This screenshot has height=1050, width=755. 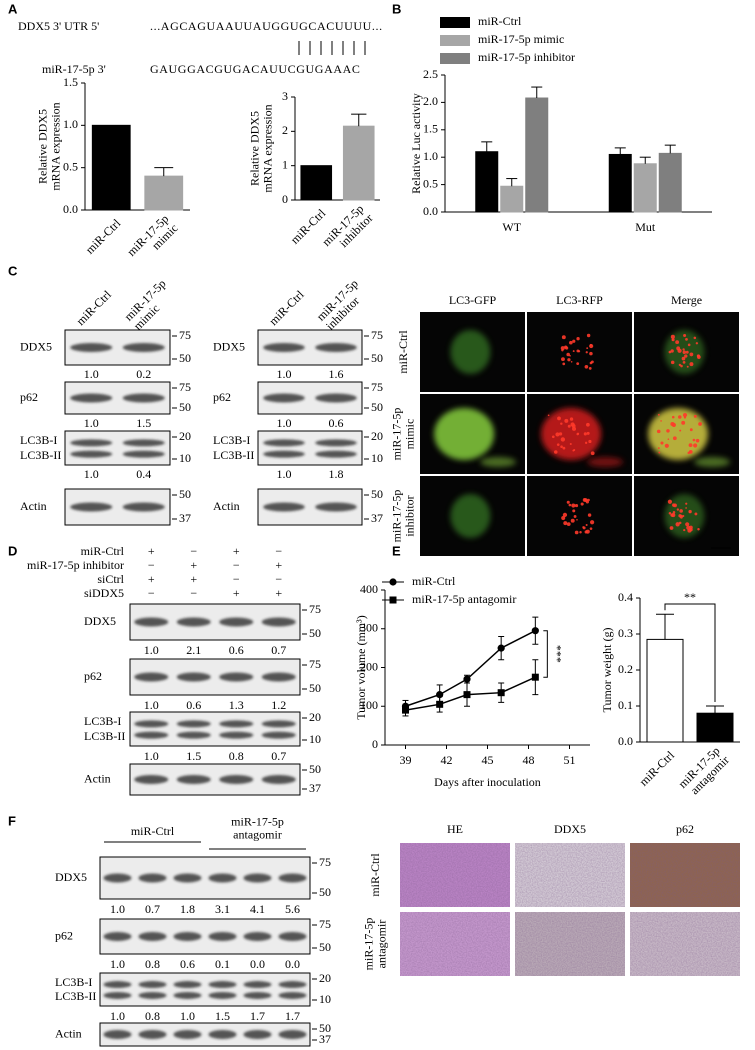 What do you see at coordinates (222, 909) in the screenshot?
I see `quantification: 3.1` at bounding box center [222, 909].